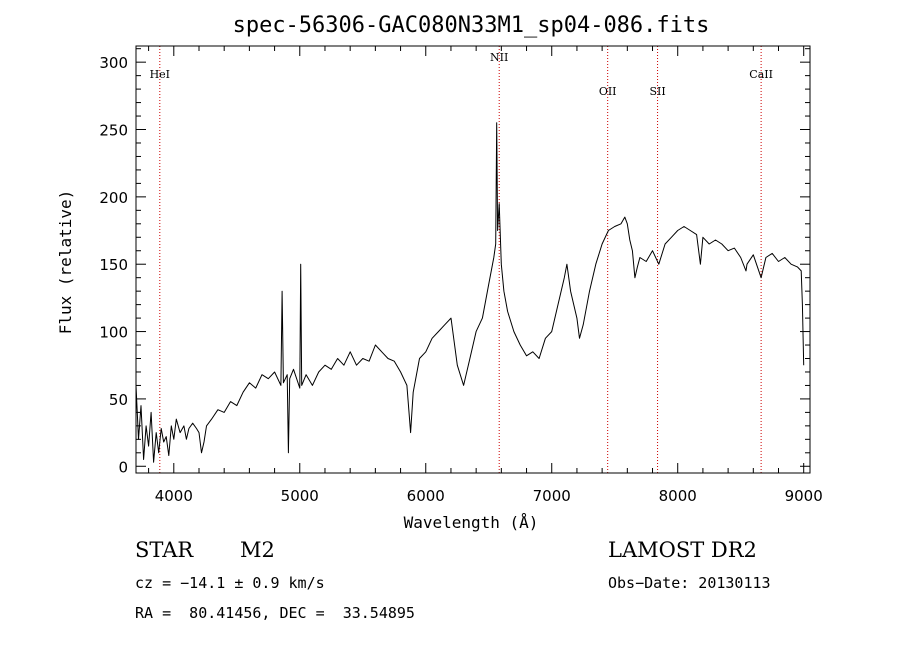  Describe the element at coordinates (257, 550) in the screenshot. I see `object-subclass: M2` at that location.